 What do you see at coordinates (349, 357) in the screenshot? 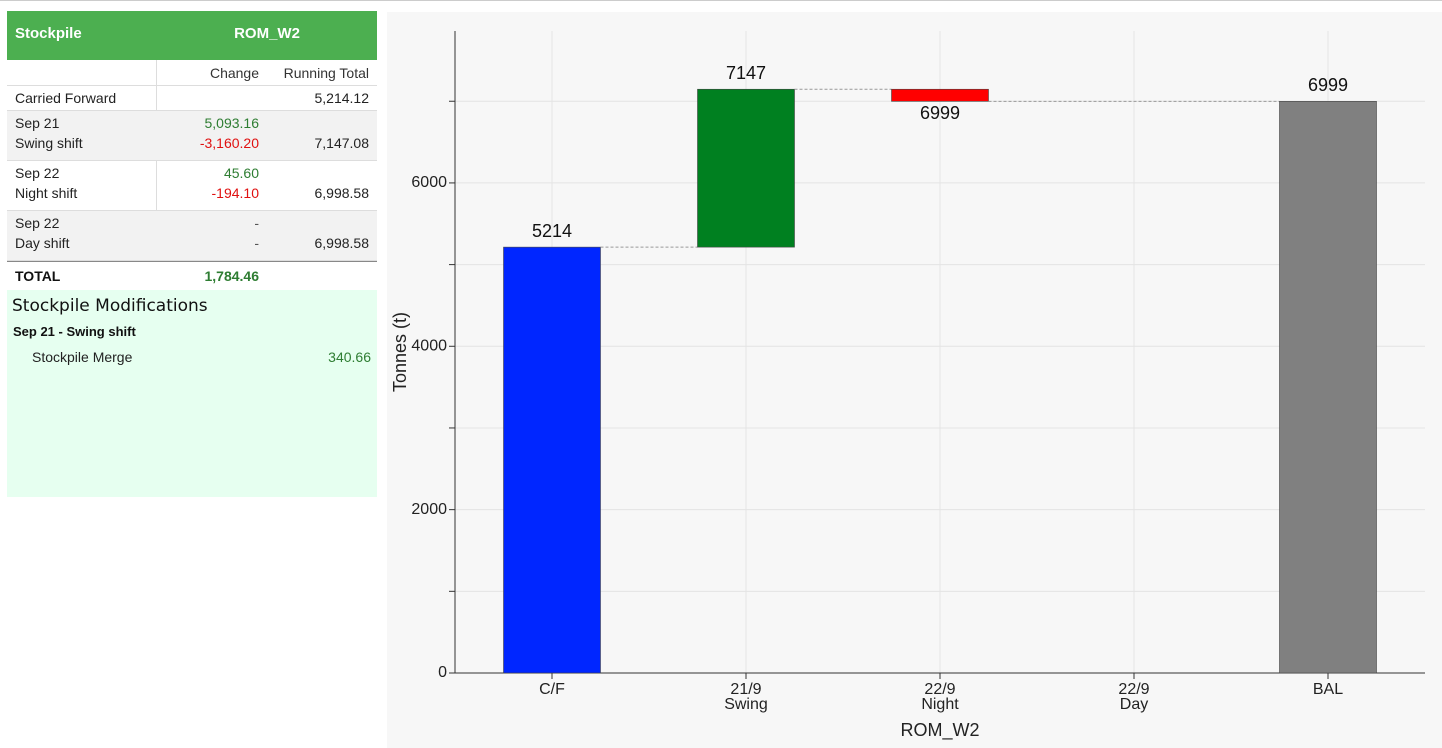
I see `modification-value: 340.66` at bounding box center [349, 357].